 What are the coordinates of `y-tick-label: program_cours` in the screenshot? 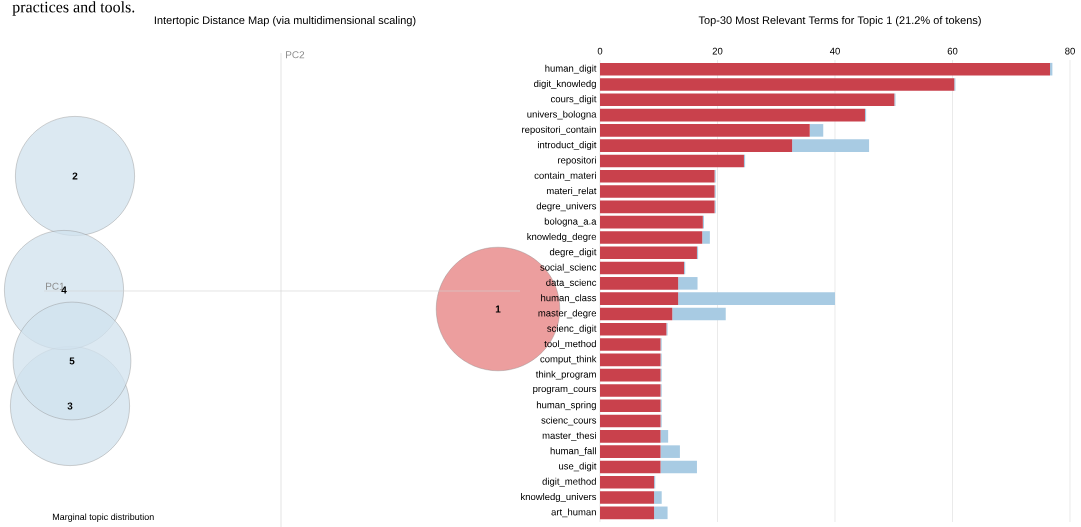 It's located at (565, 390).